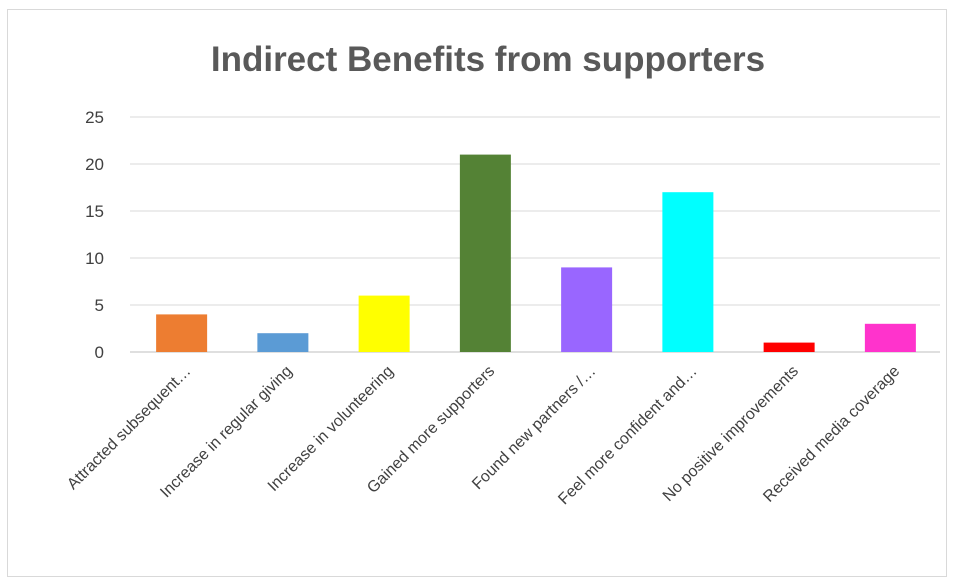 The width and height of the screenshot is (955, 577). I want to click on y-tick-label: 15, so click(94, 211).